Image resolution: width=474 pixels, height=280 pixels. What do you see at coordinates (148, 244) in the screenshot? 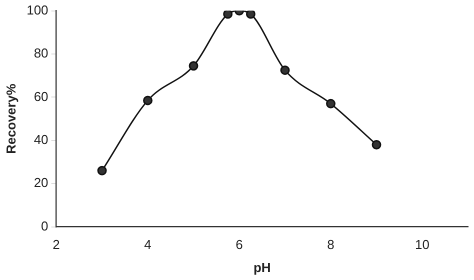
I see `x-tick-label: 4` at bounding box center [148, 244].